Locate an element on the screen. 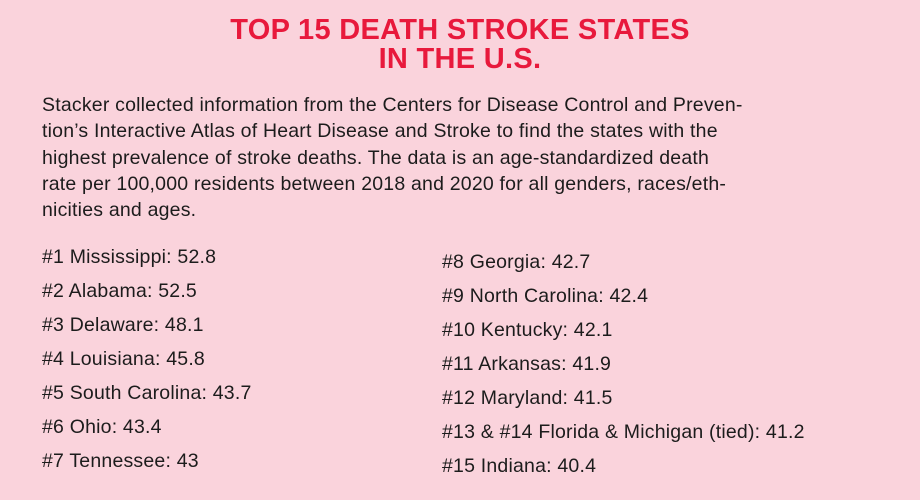 The height and width of the screenshot is (500, 920). list-item: #8 Georgia: 42.7 is located at coordinates (516, 262).